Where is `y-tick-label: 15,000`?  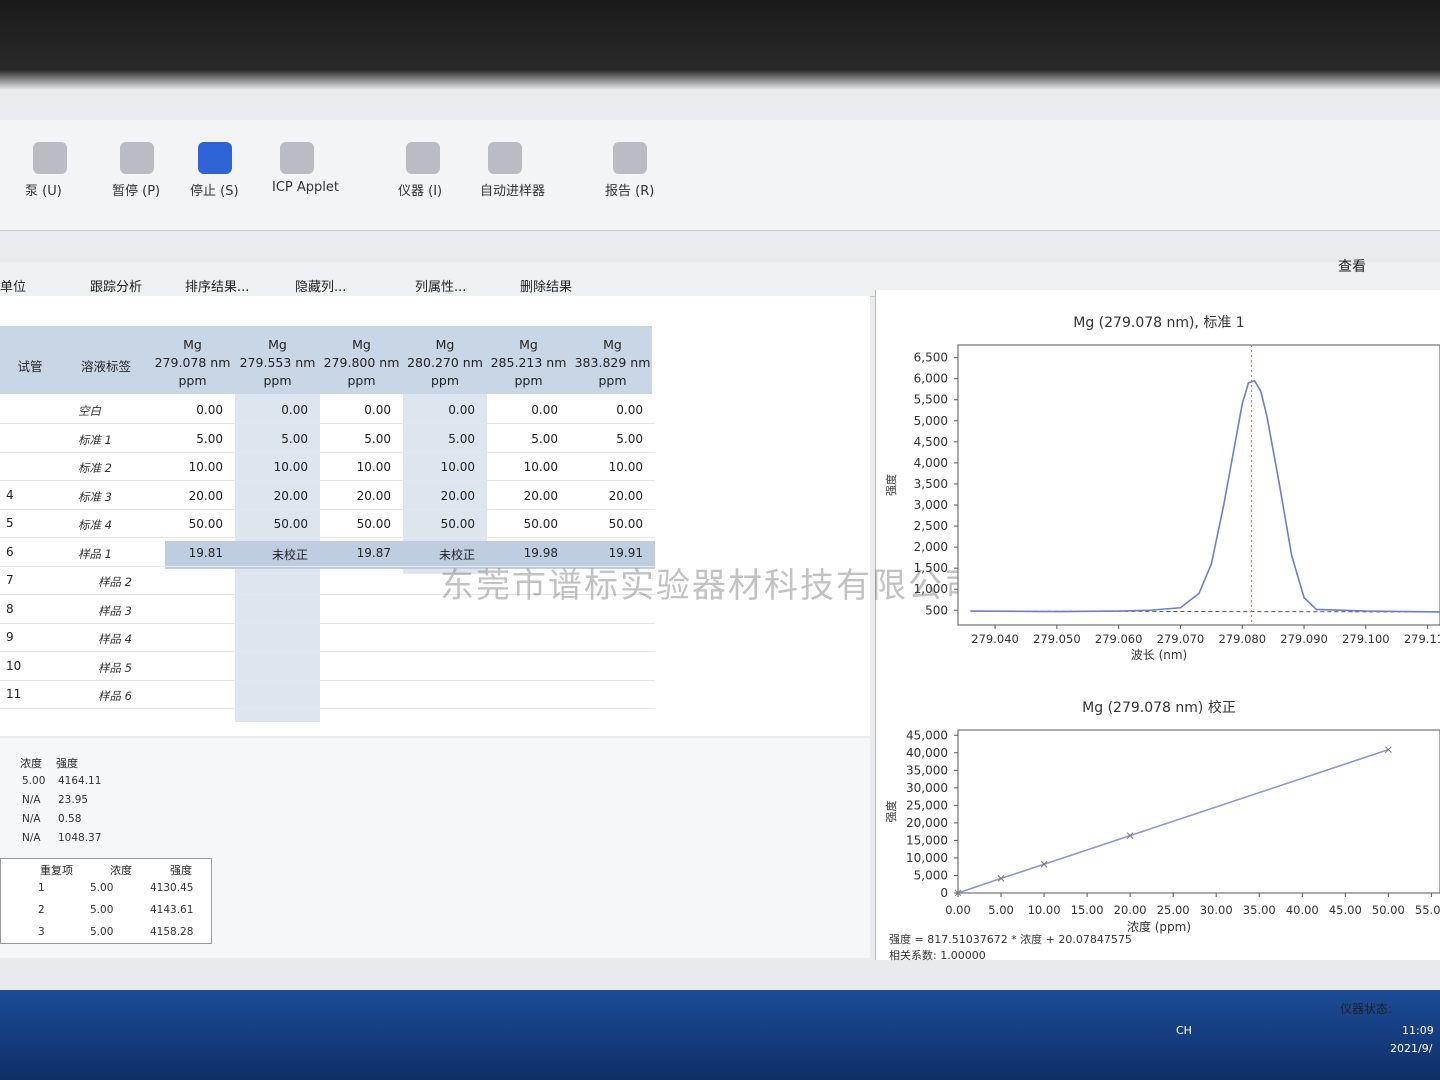
y-tick-label: 15,000 is located at coordinates (927, 840).